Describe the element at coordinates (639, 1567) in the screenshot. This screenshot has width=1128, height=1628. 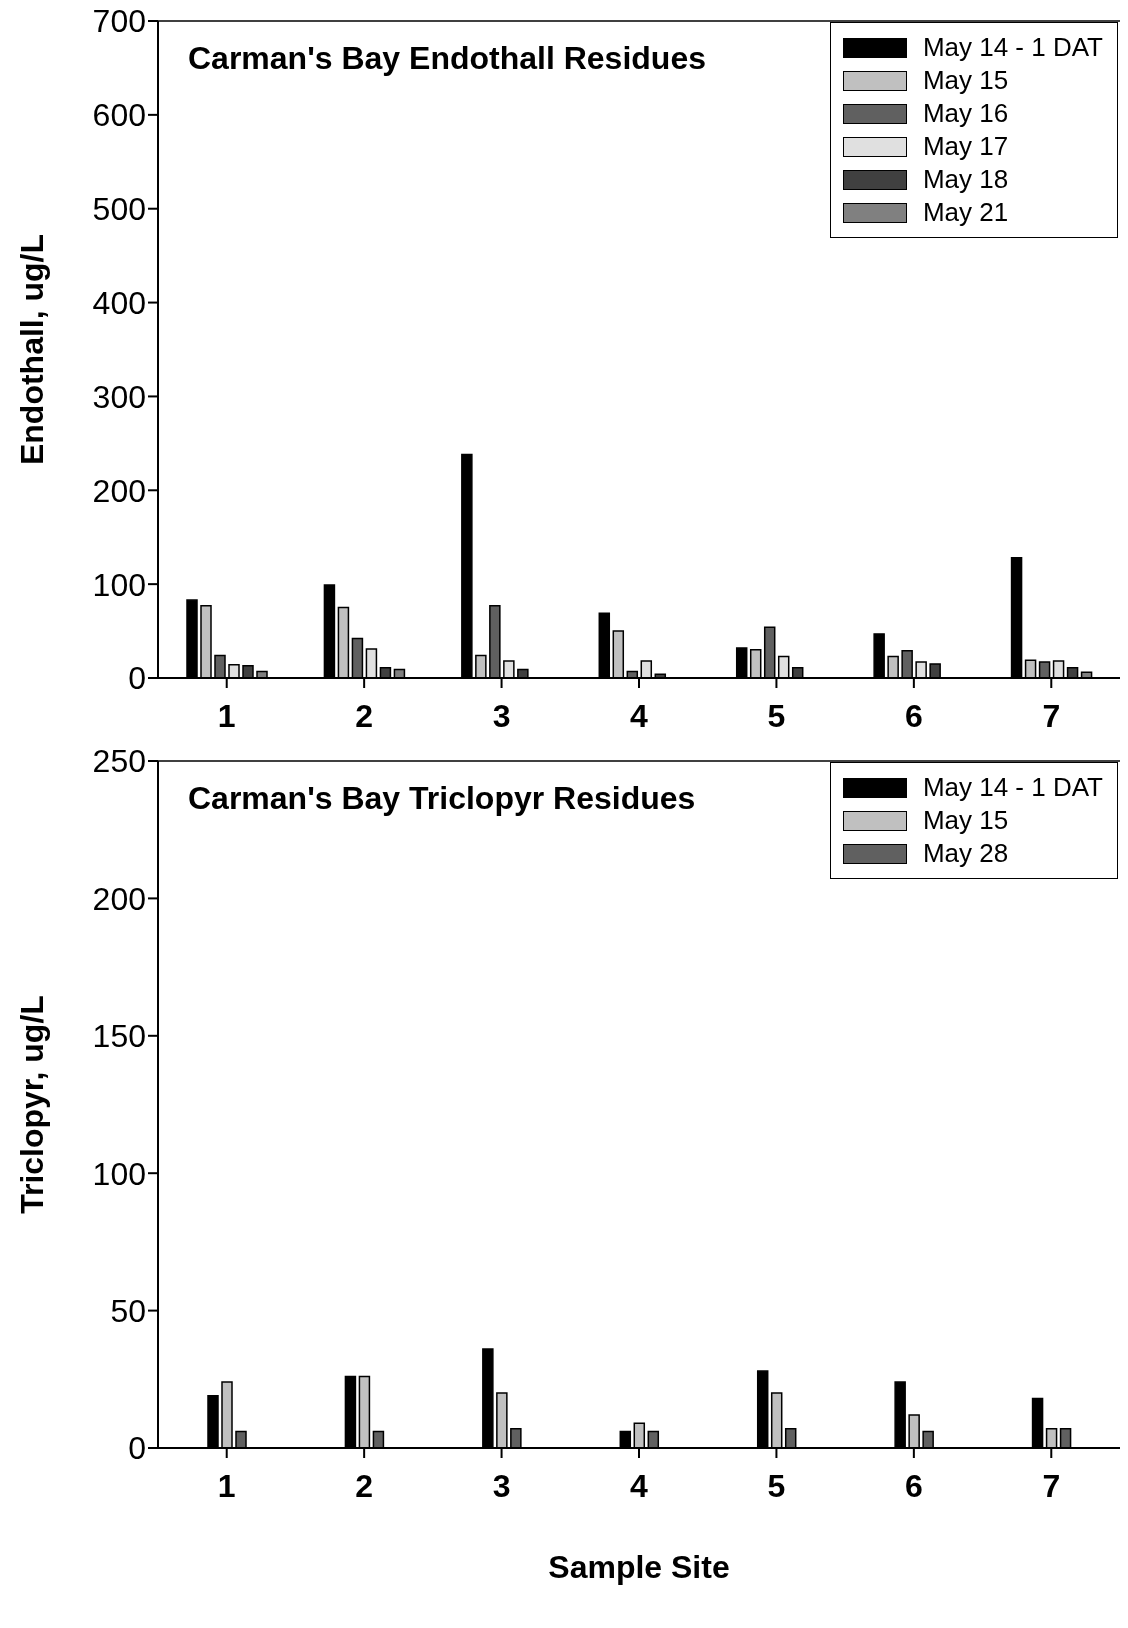
I see `x-axis-title: Sample Site` at that location.